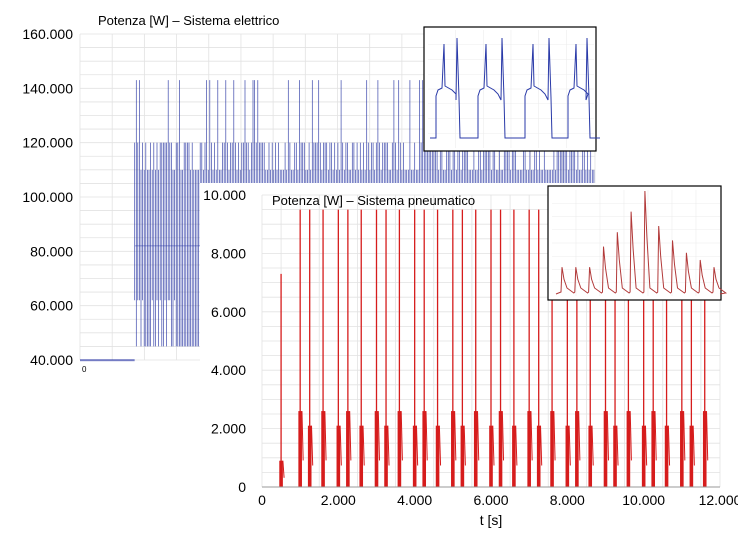  What do you see at coordinates (47, 143) in the screenshot?
I see `electric-y-tick-label: 120.000` at bounding box center [47, 143].